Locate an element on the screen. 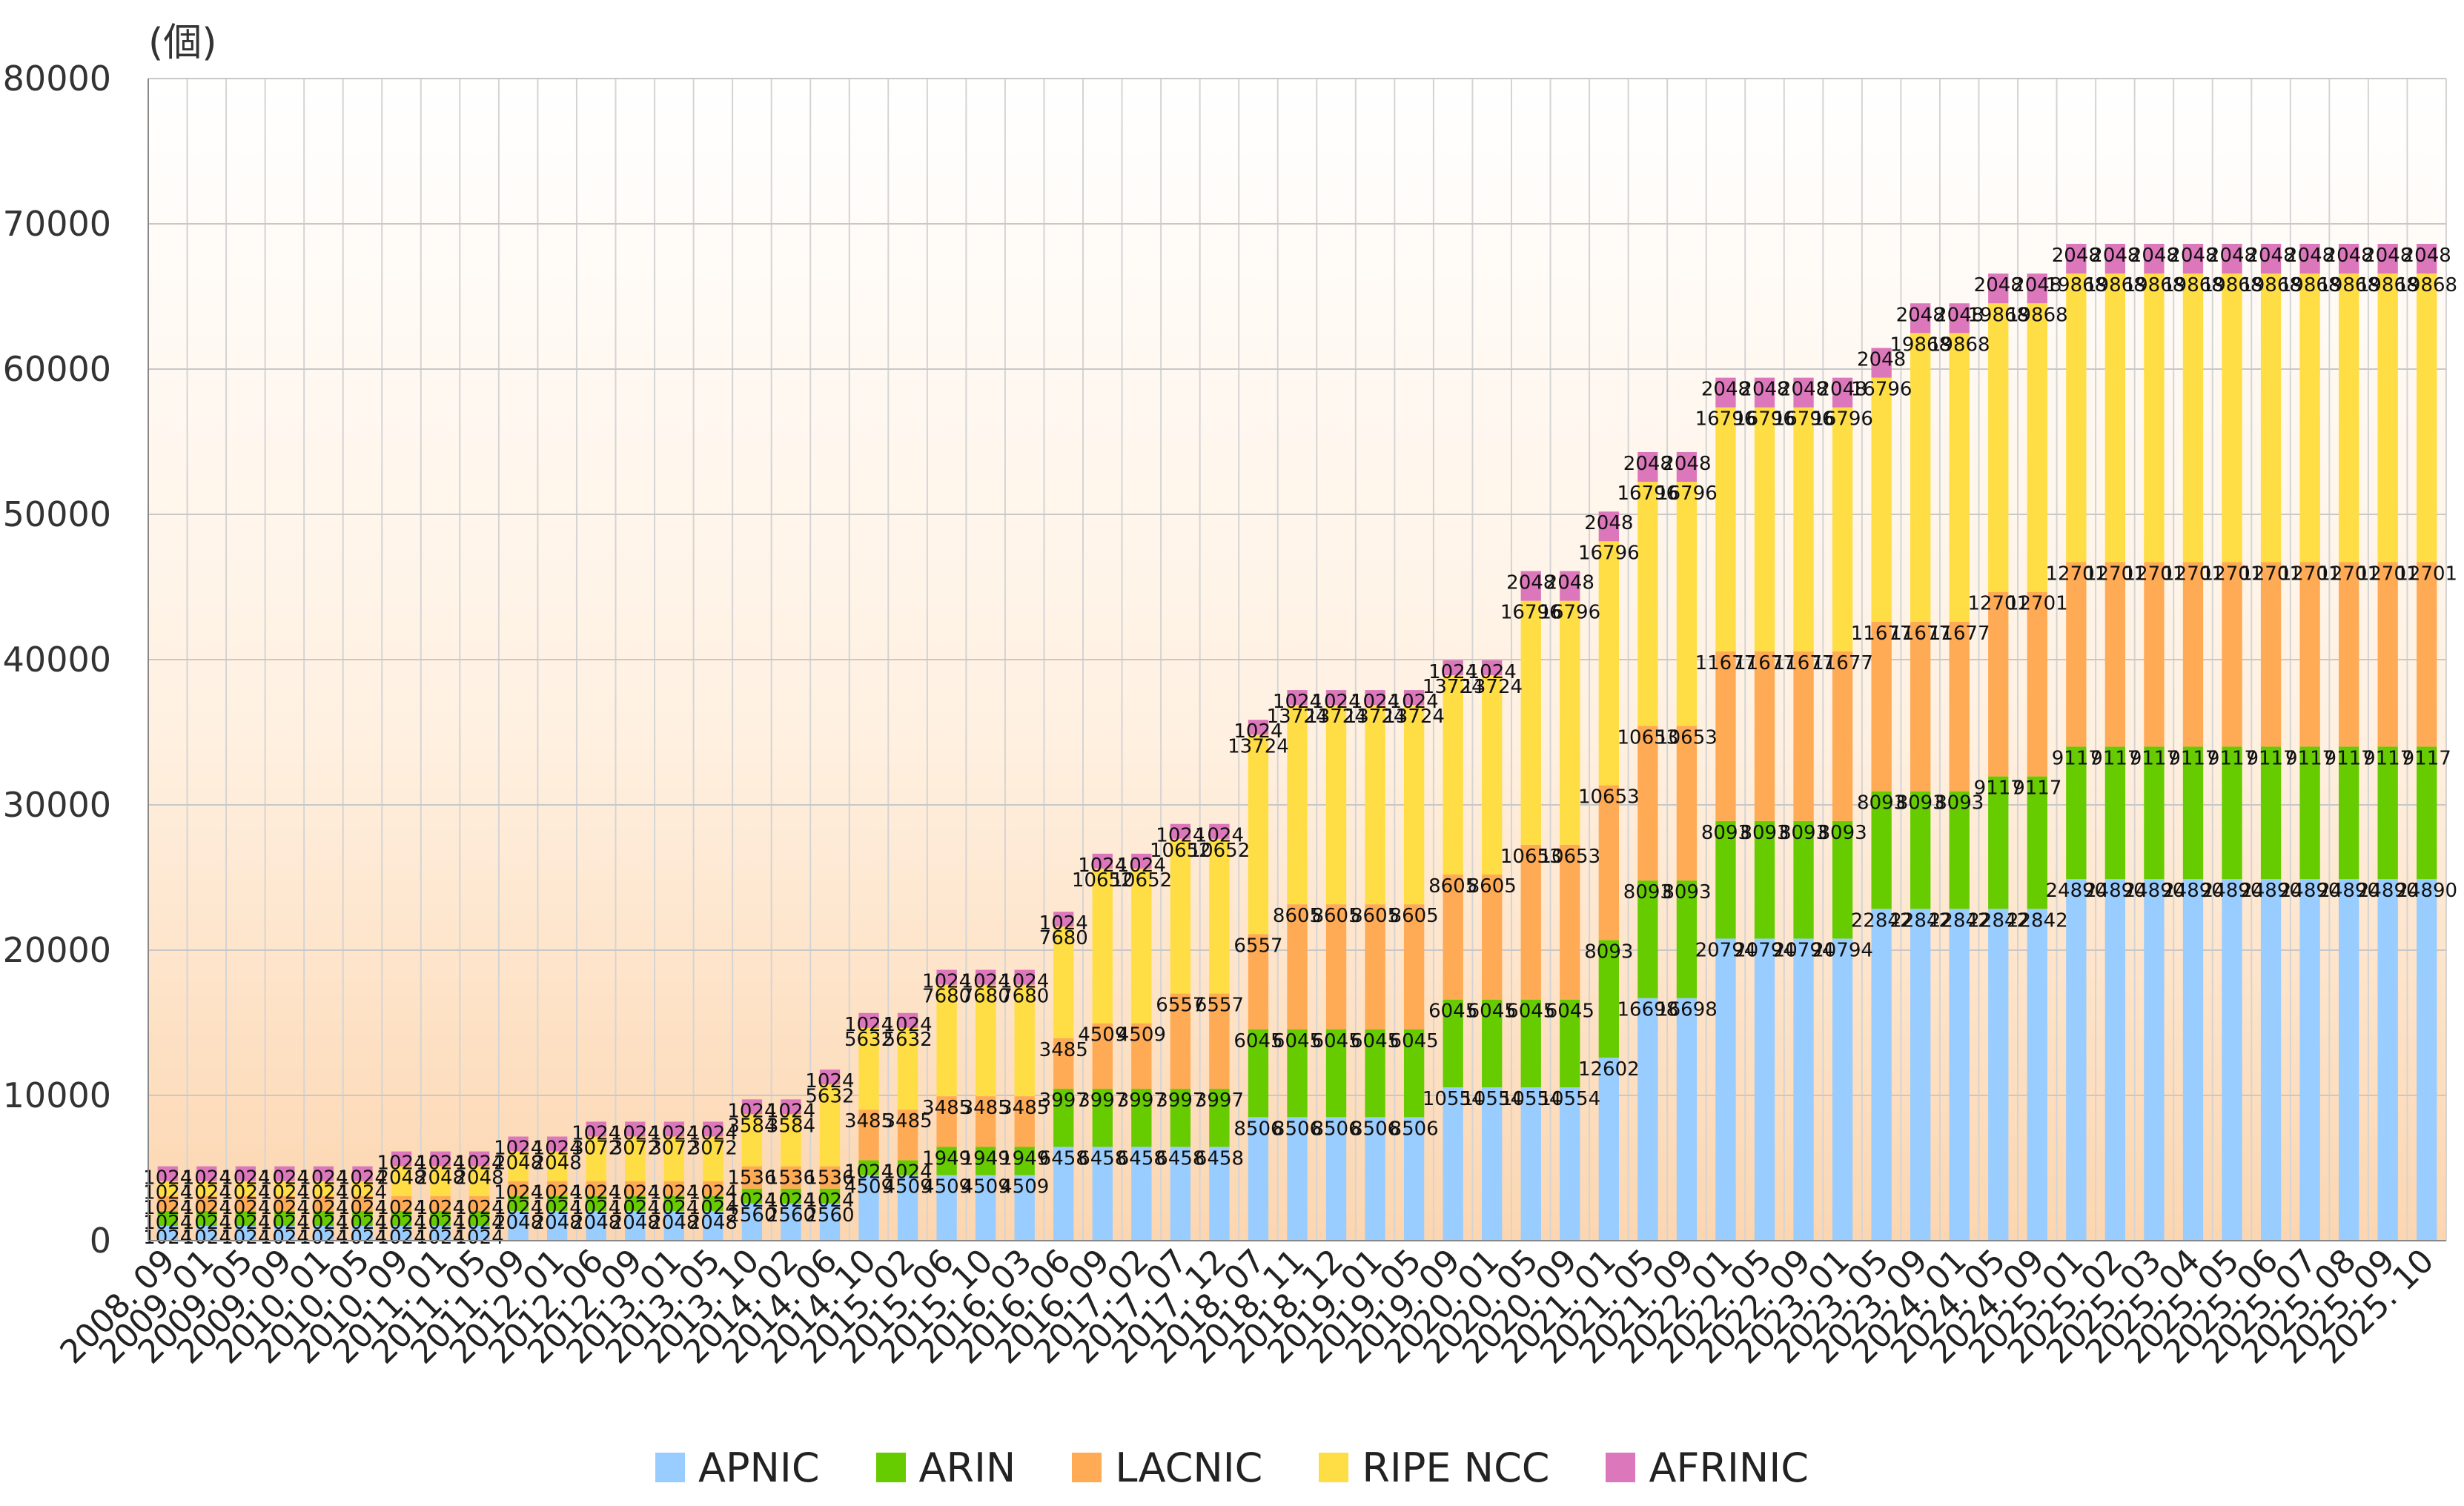  data-label: 10653 is located at coordinates (1609, 797).